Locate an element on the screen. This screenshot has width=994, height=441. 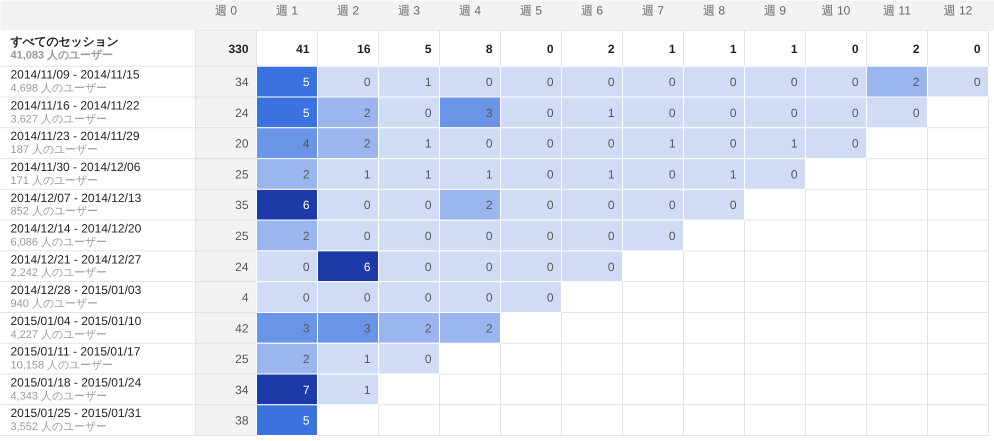
x-tick-label: 週 9 is located at coordinates (775, 11).